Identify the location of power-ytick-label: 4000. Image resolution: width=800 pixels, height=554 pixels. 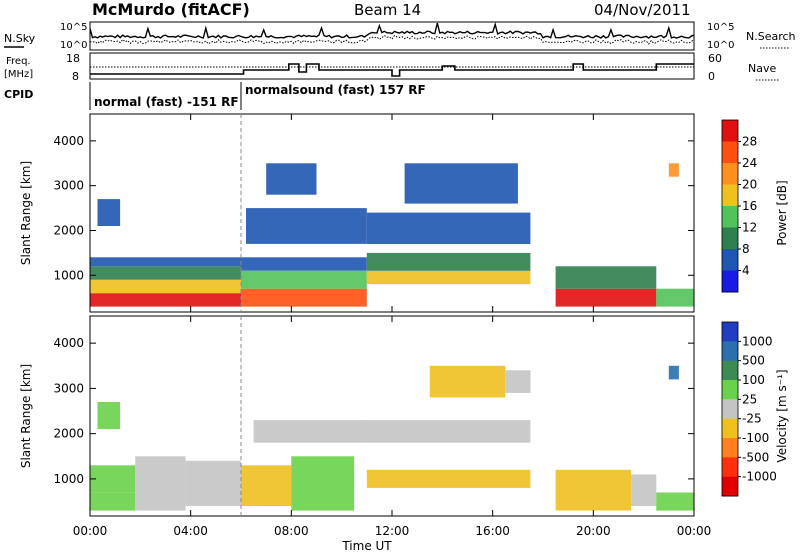
(68, 141).